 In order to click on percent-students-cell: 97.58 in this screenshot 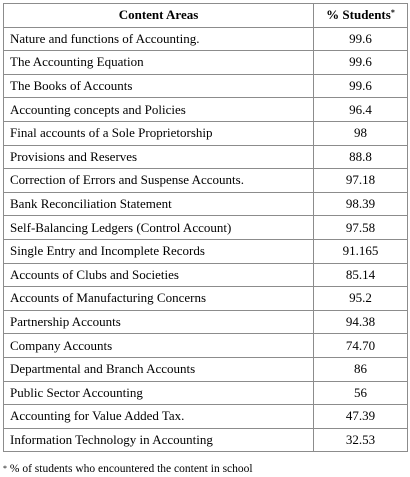, I will do `click(360, 227)`.